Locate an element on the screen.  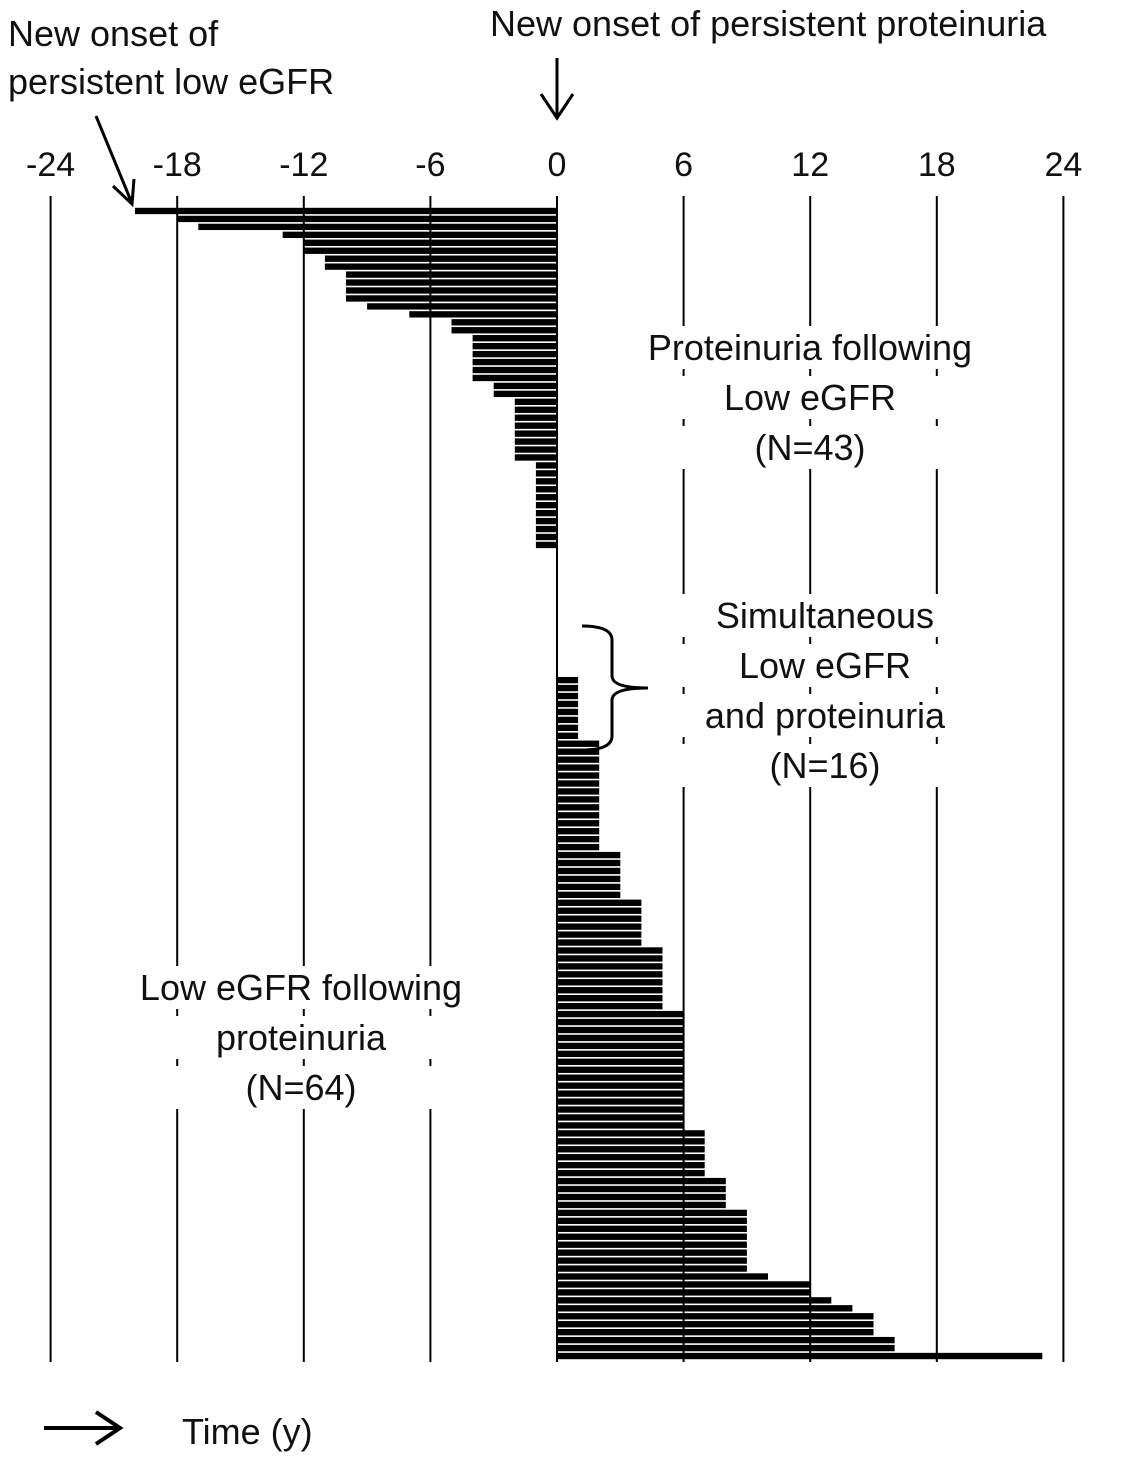
group-label-simul-line1: Simultaneous is located at coordinates (825, 616).